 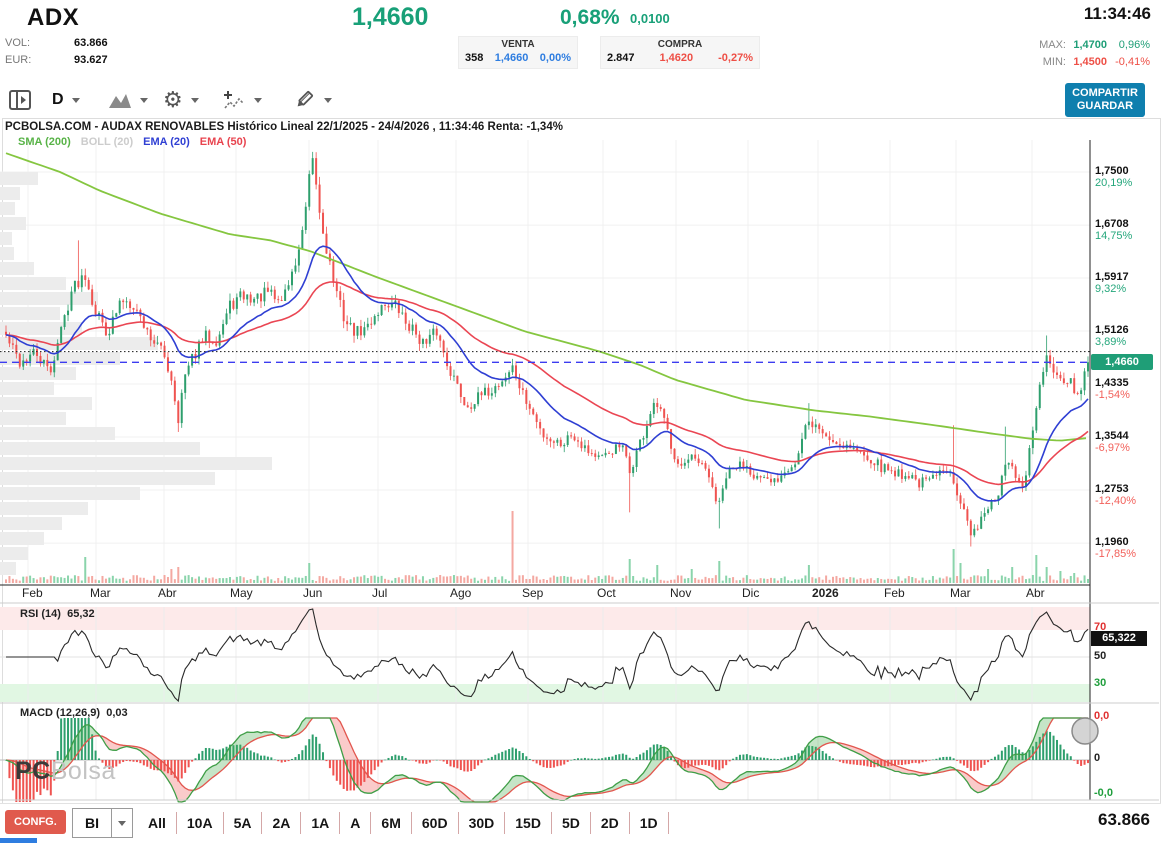 I want to click on time-axis-label: Jul, so click(x=380, y=593).